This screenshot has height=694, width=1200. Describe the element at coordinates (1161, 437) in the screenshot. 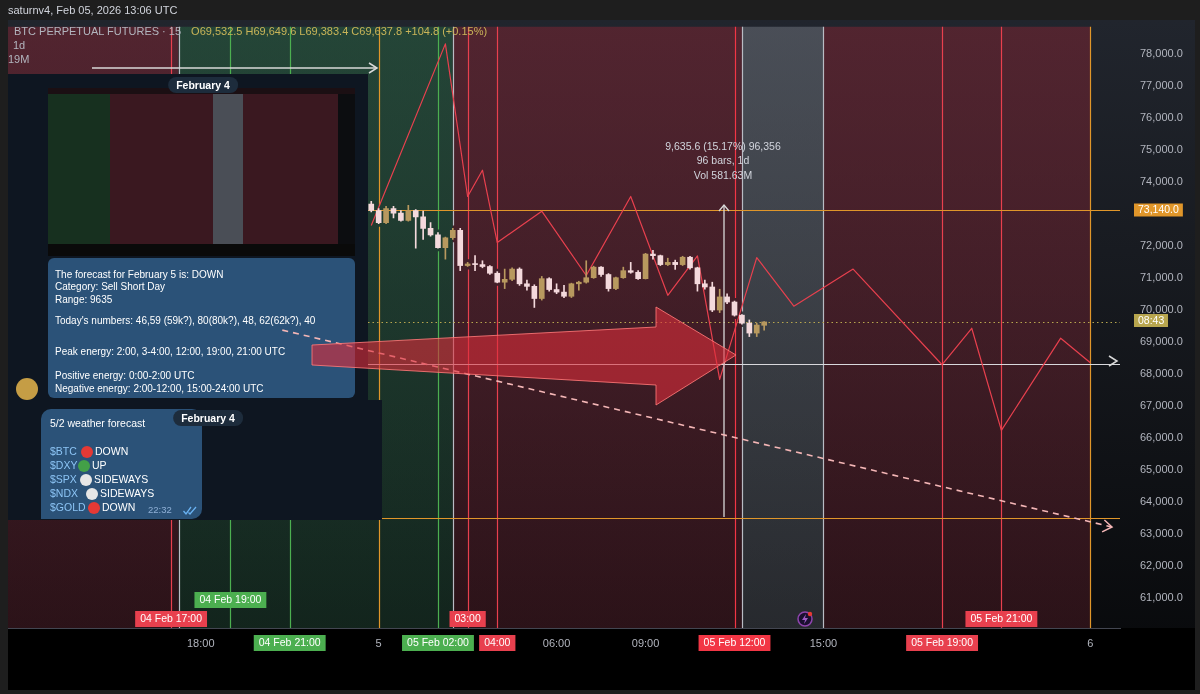

I see `y-tick-label: 66,000.0` at that location.